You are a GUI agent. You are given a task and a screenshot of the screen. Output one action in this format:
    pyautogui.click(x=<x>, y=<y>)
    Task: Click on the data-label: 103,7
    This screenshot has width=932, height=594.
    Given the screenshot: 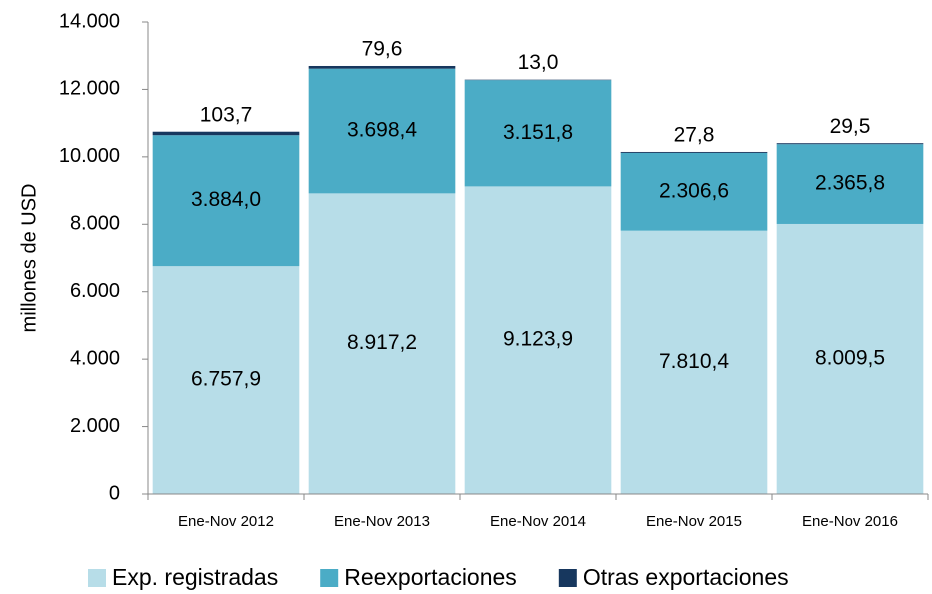 What is the action you would take?
    pyautogui.click(x=226, y=114)
    